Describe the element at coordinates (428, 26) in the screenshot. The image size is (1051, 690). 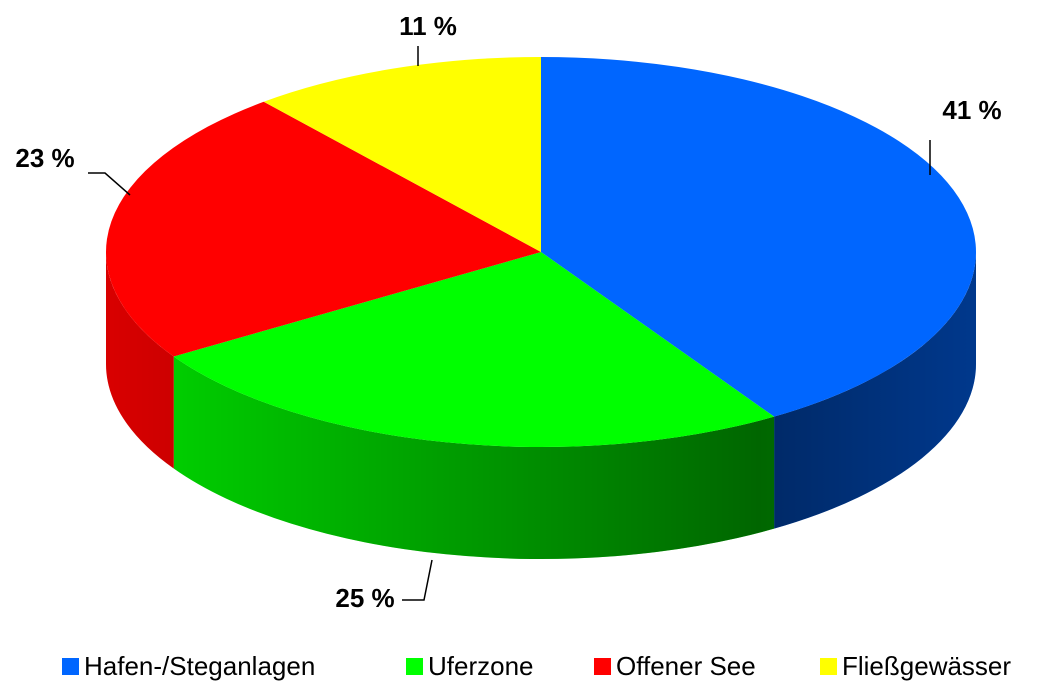
I see `data-label: 11 %` at that location.